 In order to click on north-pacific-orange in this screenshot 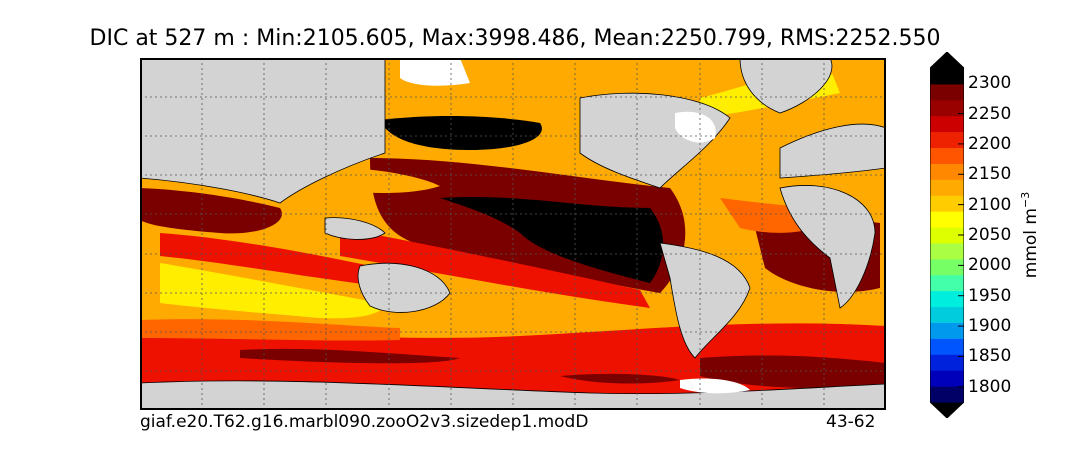, I will do `click(380, 180)`.